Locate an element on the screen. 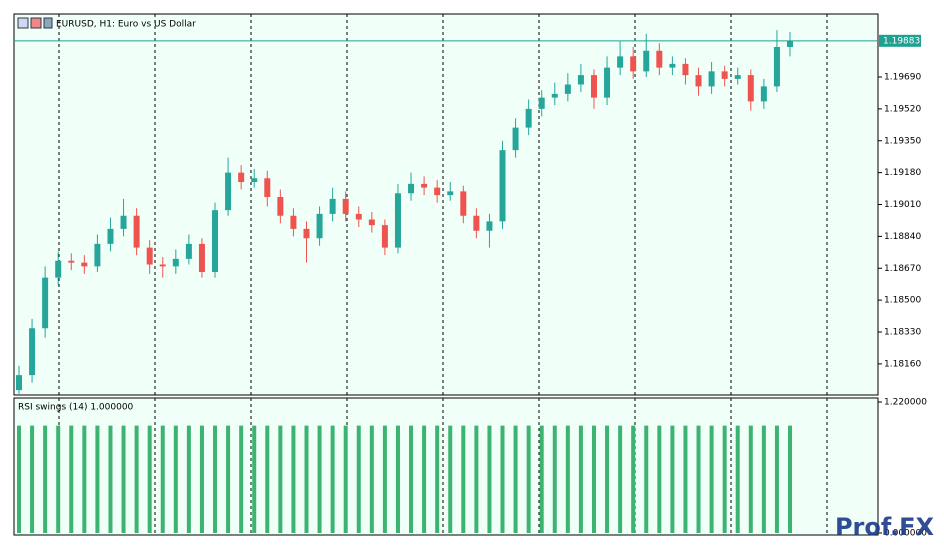 The width and height of the screenshot is (944, 546). price-label: 1.19883 is located at coordinates (901, 41).